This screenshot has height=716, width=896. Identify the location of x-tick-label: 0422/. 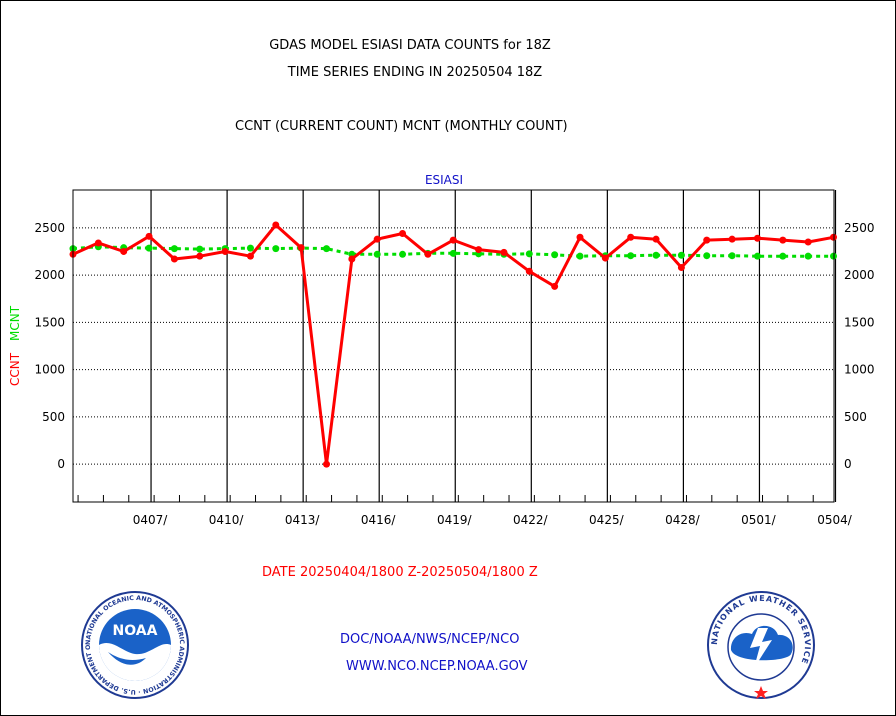
(531, 520).